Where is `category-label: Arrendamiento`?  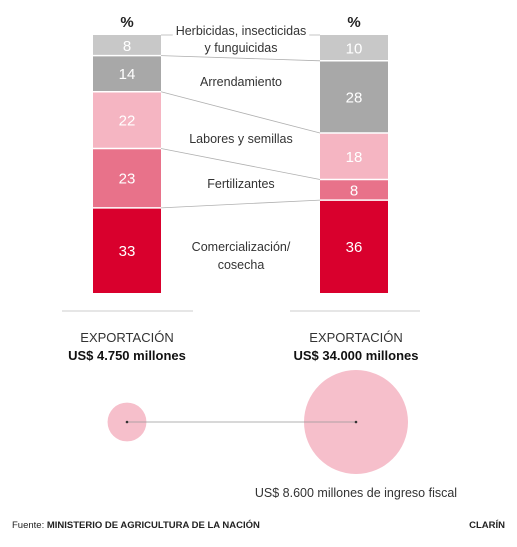 category-label: Arrendamiento is located at coordinates (241, 82).